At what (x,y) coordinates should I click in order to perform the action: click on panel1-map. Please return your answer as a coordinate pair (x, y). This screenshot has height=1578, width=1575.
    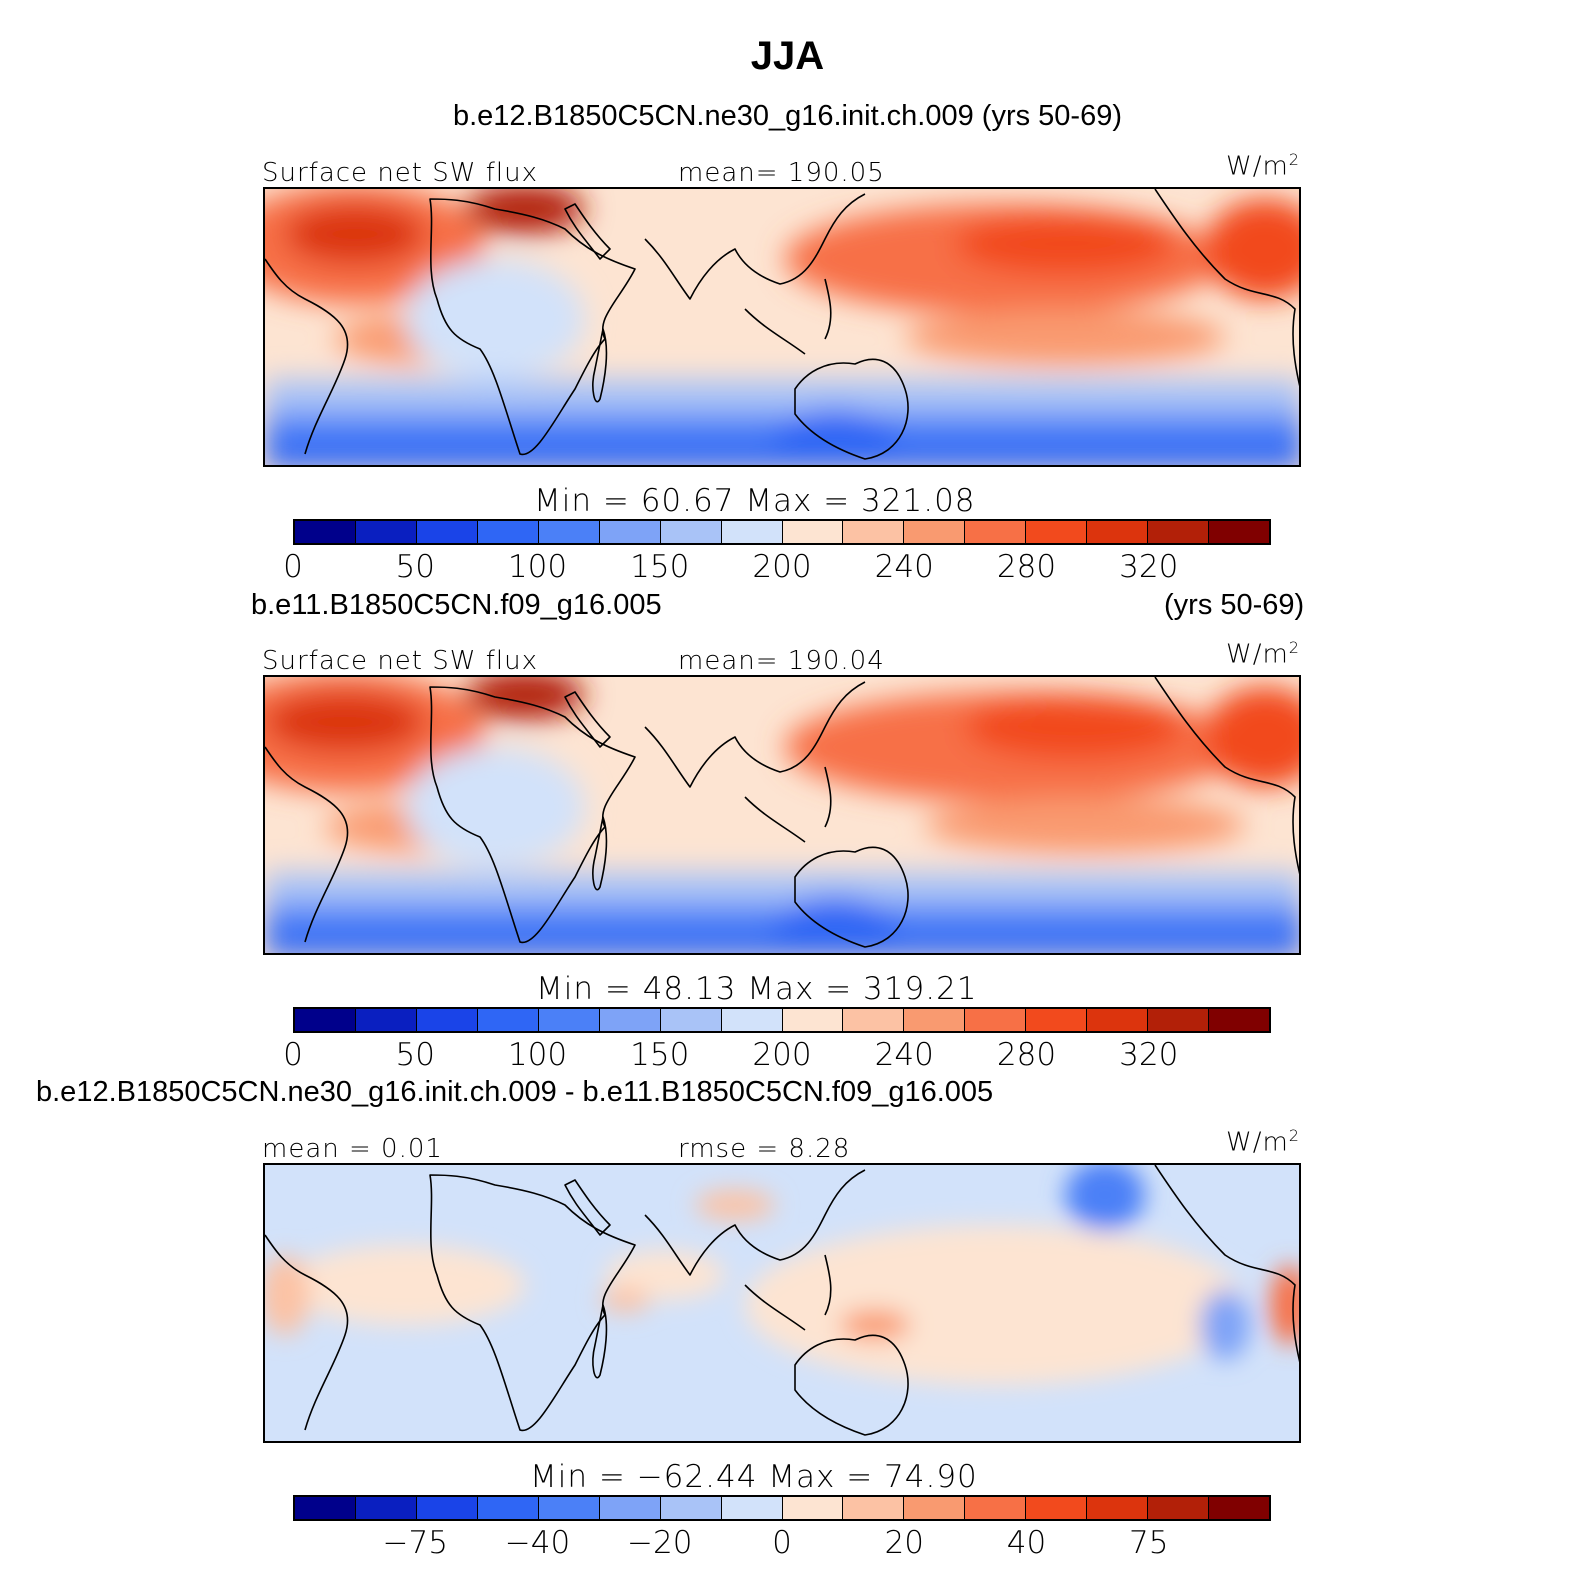
    Looking at the image, I should click on (782, 327).